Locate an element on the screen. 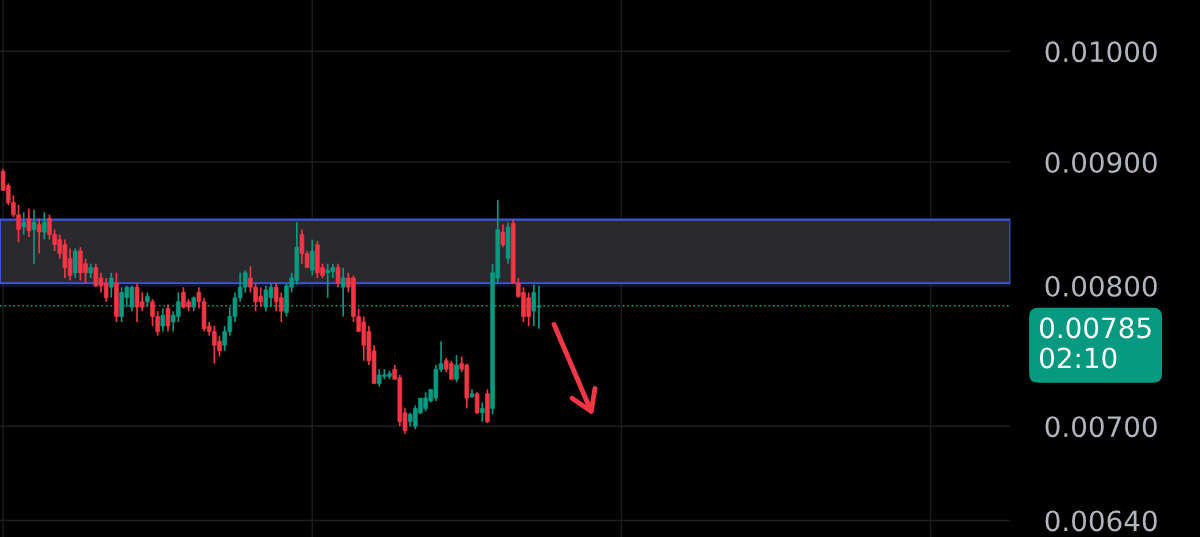 The height and width of the screenshot is (537, 1200). y-tick-label: 0.00640 is located at coordinates (1101, 521).